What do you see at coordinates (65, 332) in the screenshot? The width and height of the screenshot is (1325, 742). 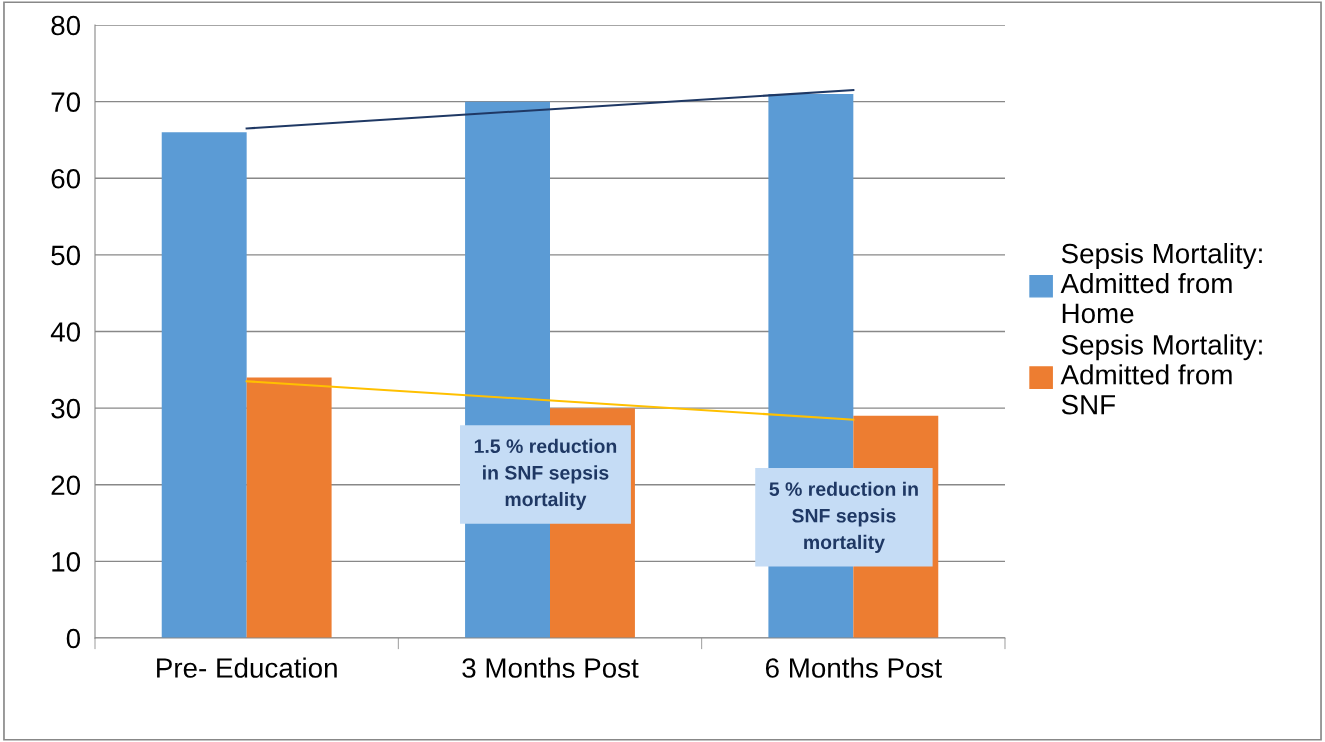 I see `y-tick-label: 40` at bounding box center [65, 332].